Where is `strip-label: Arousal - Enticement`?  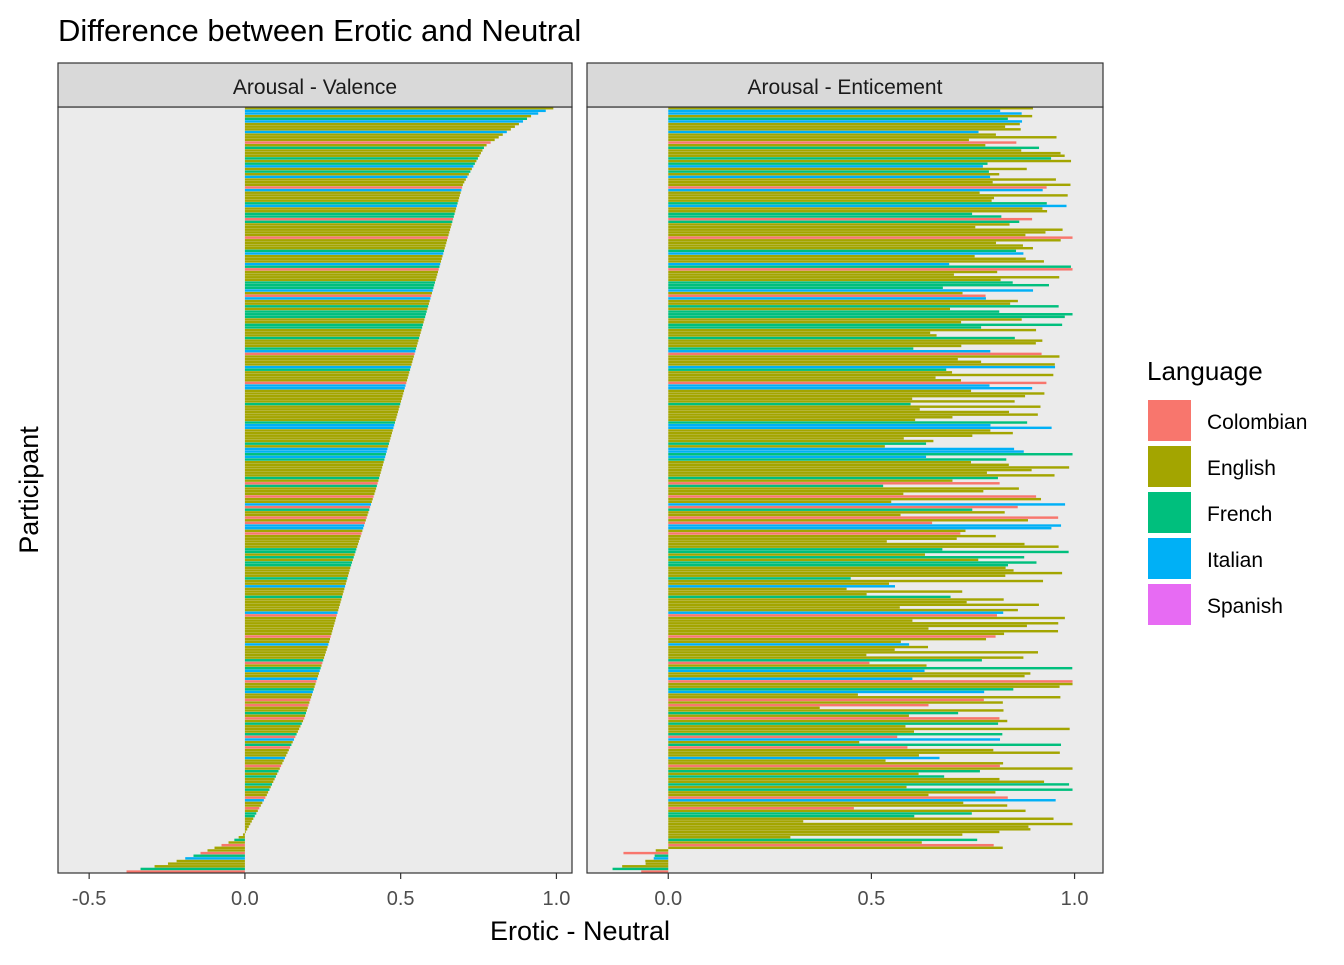
strip-label: Arousal - Enticement is located at coordinates (845, 87).